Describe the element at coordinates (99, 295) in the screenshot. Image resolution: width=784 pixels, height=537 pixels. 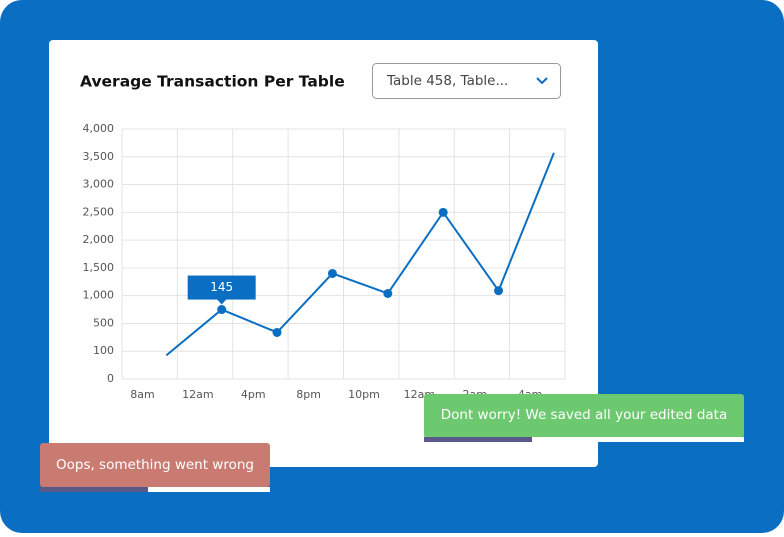
I see `y-tick-label: 1,000` at that location.